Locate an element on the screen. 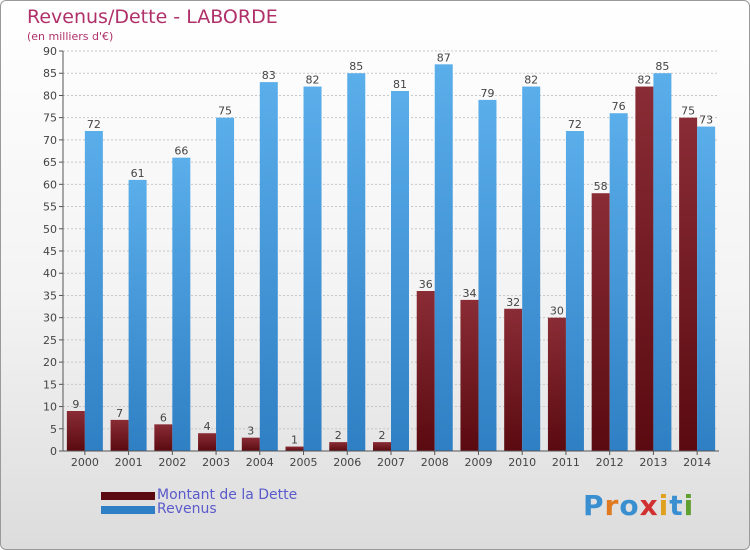 This screenshot has width=750, height=550. y-tick-label: 90 is located at coordinates (50, 51).